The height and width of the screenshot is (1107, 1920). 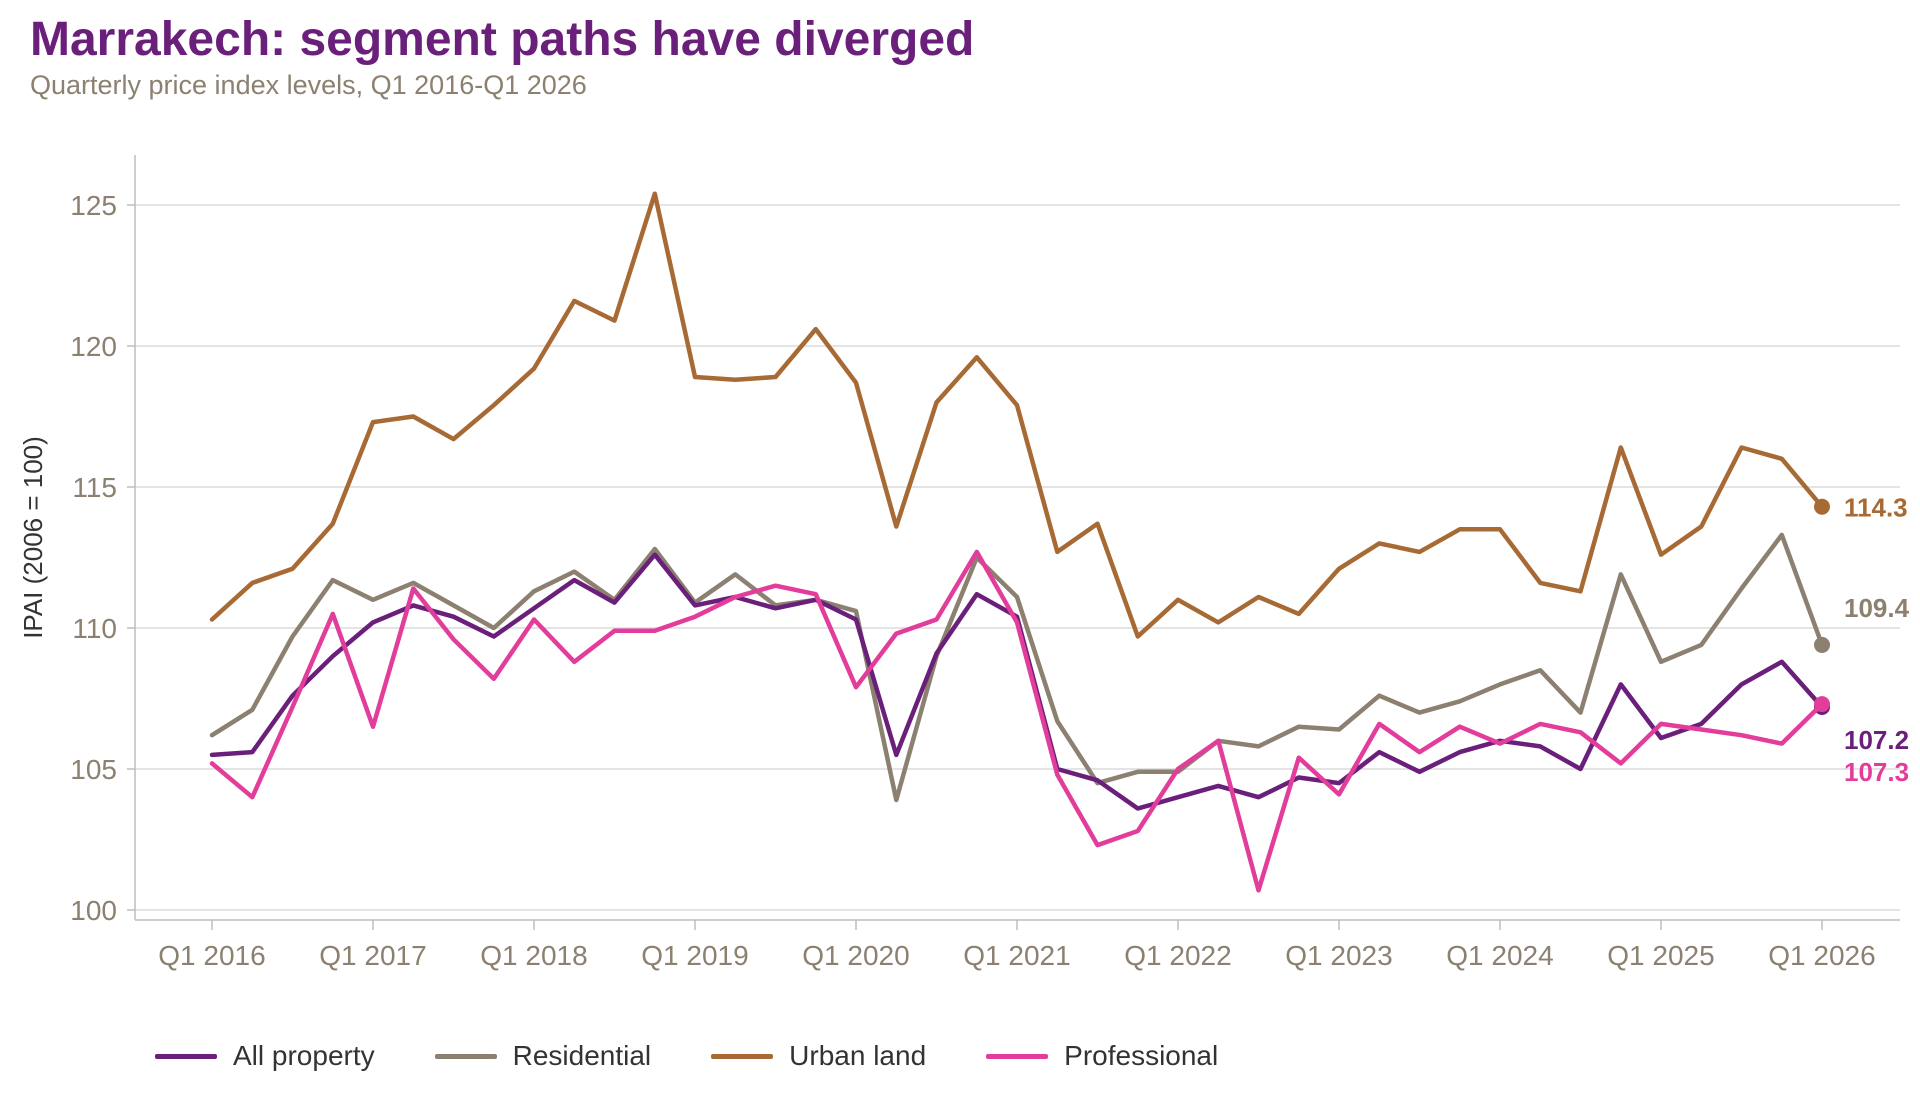 What do you see at coordinates (1016, 955) in the screenshot?
I see `x-tick-label: Q1 2021` at bounding box center [1016, 955].